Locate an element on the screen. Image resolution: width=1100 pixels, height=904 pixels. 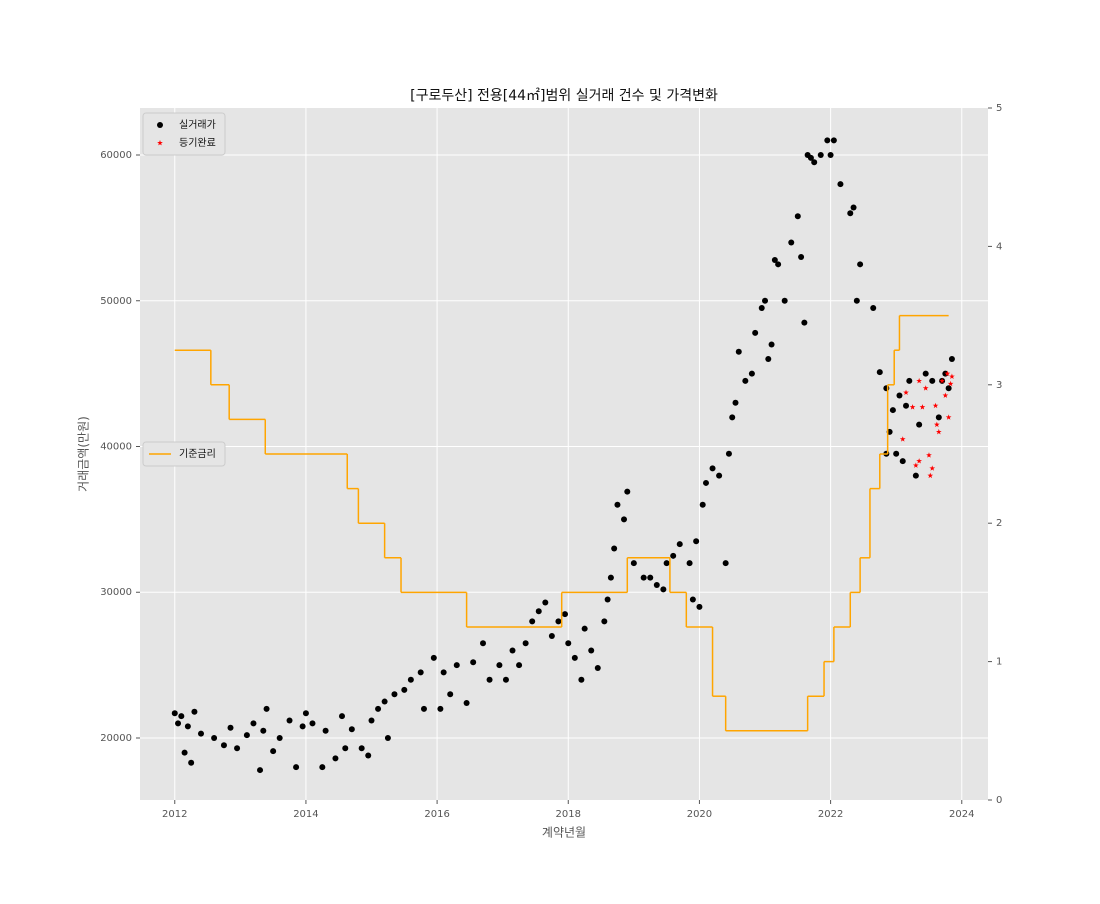
legend-label: 실거래가 is located at coordinates (197, 125).